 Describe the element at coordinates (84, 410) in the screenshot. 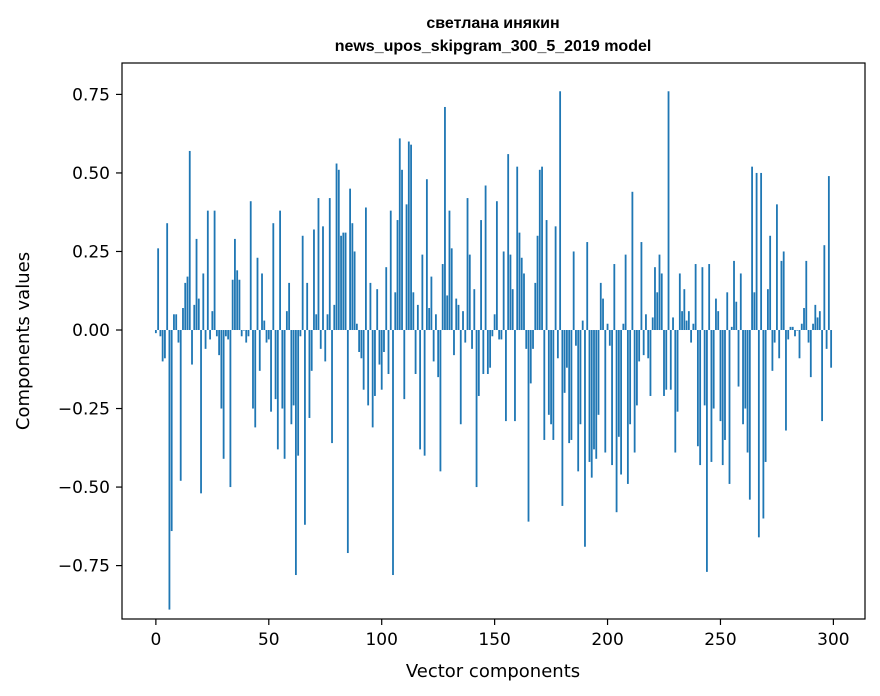

I see `y-tick-label: −0.25` at that location.